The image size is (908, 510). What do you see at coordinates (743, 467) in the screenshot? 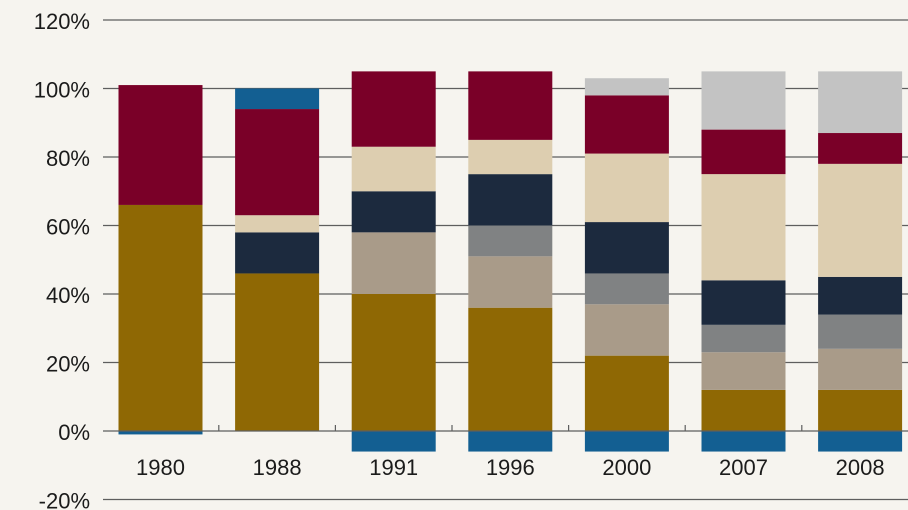
I see `x-tick-label: 2007` at bounding box center [743, 467].